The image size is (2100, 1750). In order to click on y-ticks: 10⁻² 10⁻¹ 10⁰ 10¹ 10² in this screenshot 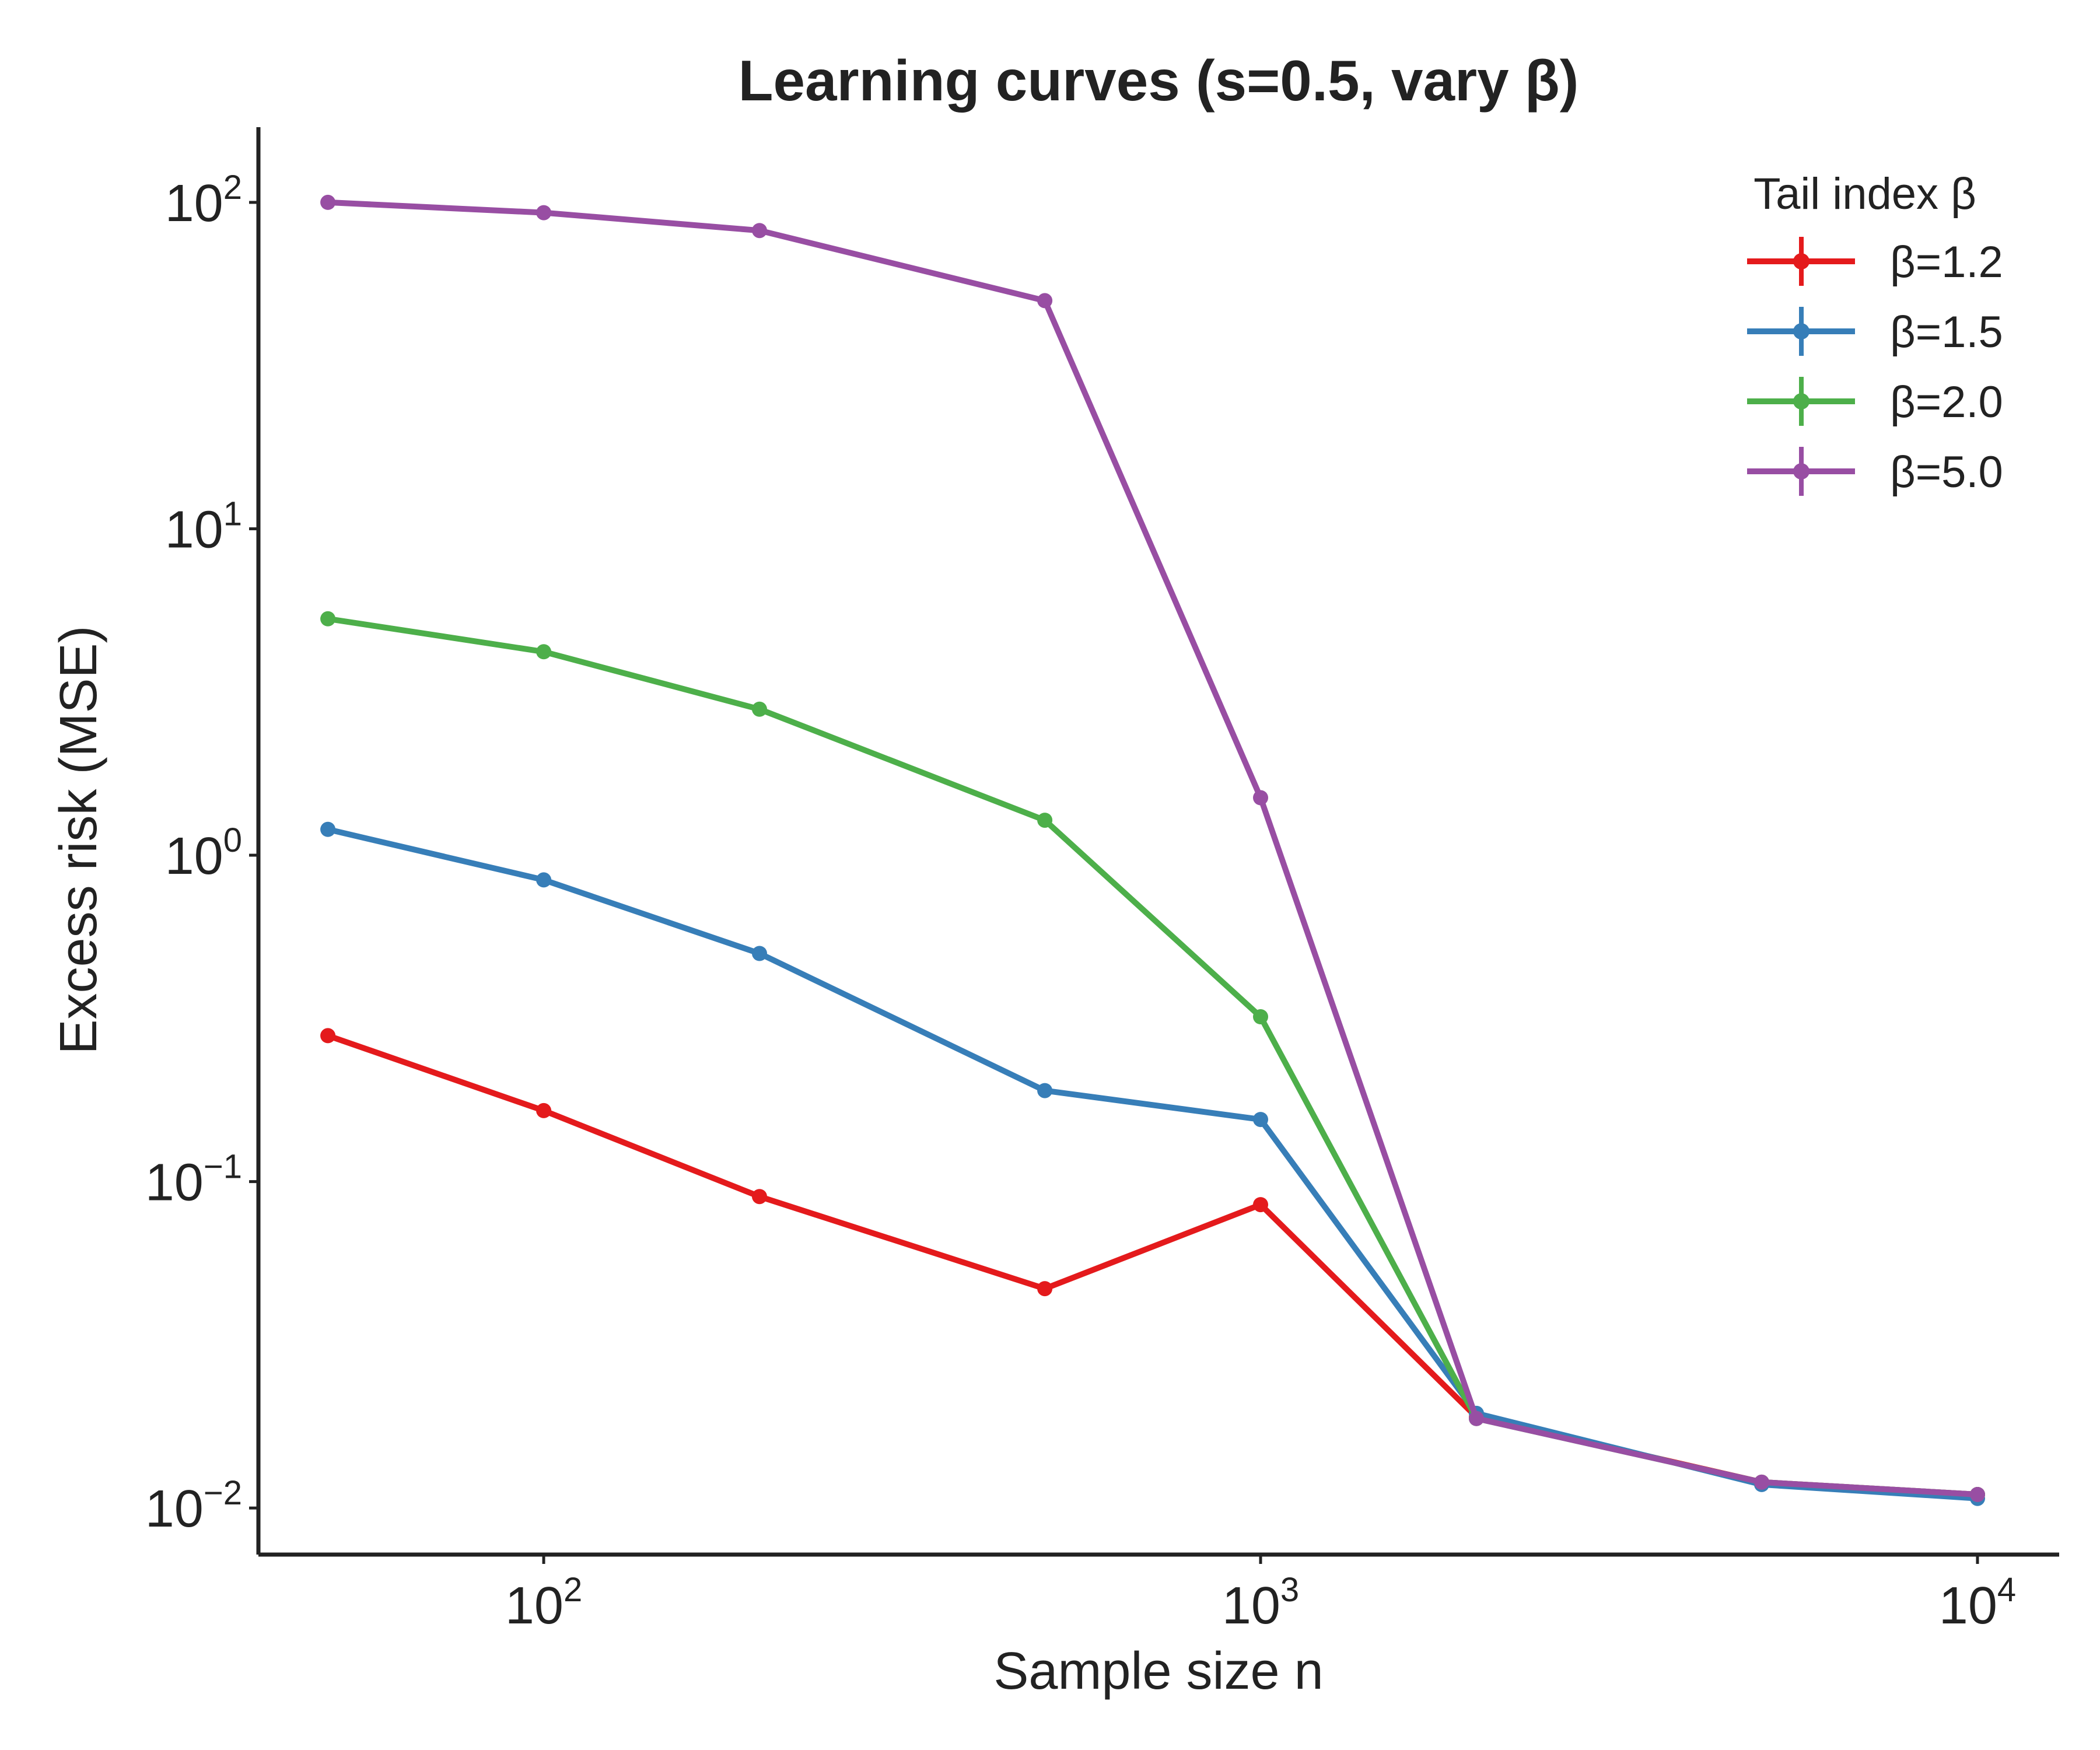, I will do `click(201, 853)`.